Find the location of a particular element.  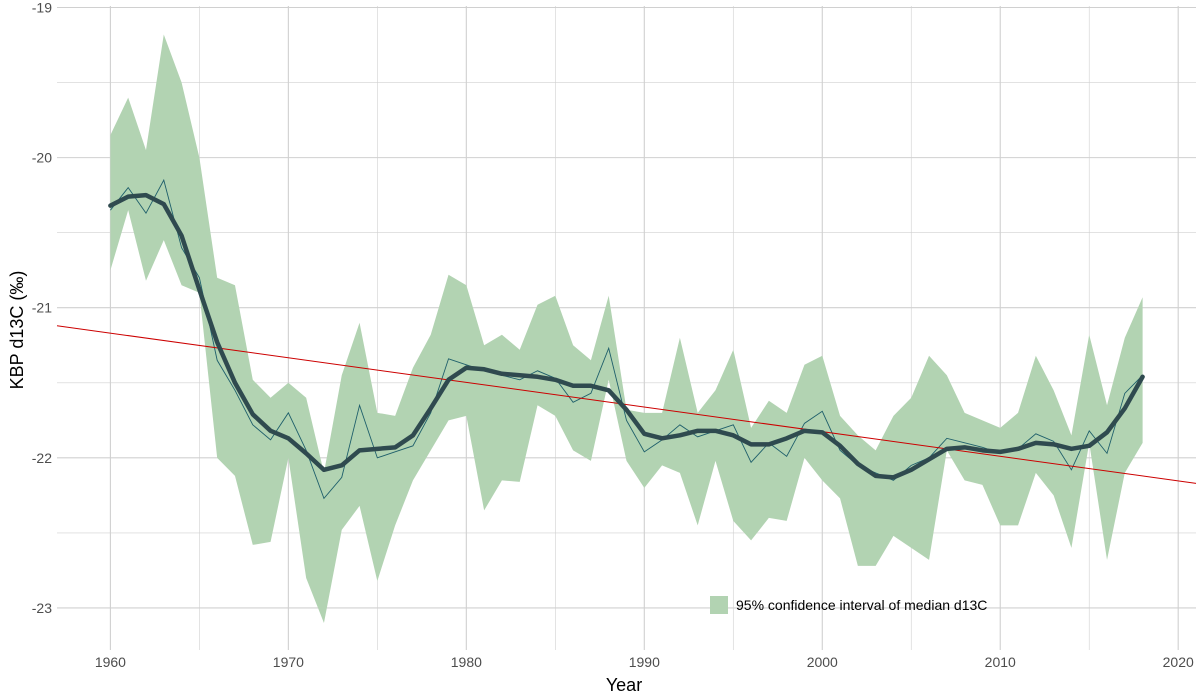

legend-label-confidence-interval: 95% confidence interval of median d13C is located at coordinates (861, 605).